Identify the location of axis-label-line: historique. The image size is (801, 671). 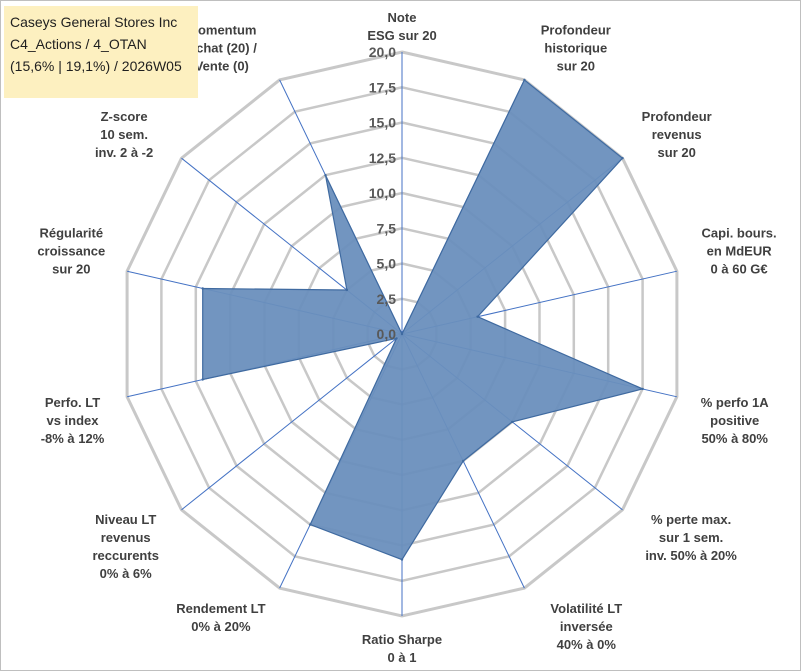
(575, 48).